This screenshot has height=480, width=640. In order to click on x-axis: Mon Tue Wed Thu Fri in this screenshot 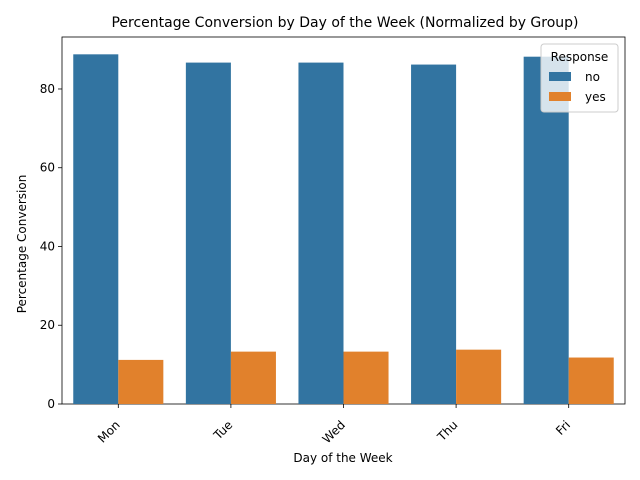, I will do `click(334, 425)`.